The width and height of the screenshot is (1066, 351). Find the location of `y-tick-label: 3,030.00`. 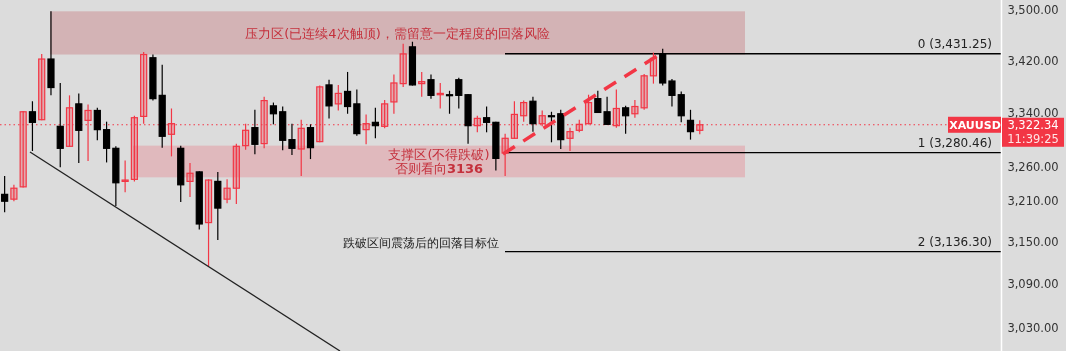

y-tick-label: 3,030.00 is located at coordinates (1033, 327).